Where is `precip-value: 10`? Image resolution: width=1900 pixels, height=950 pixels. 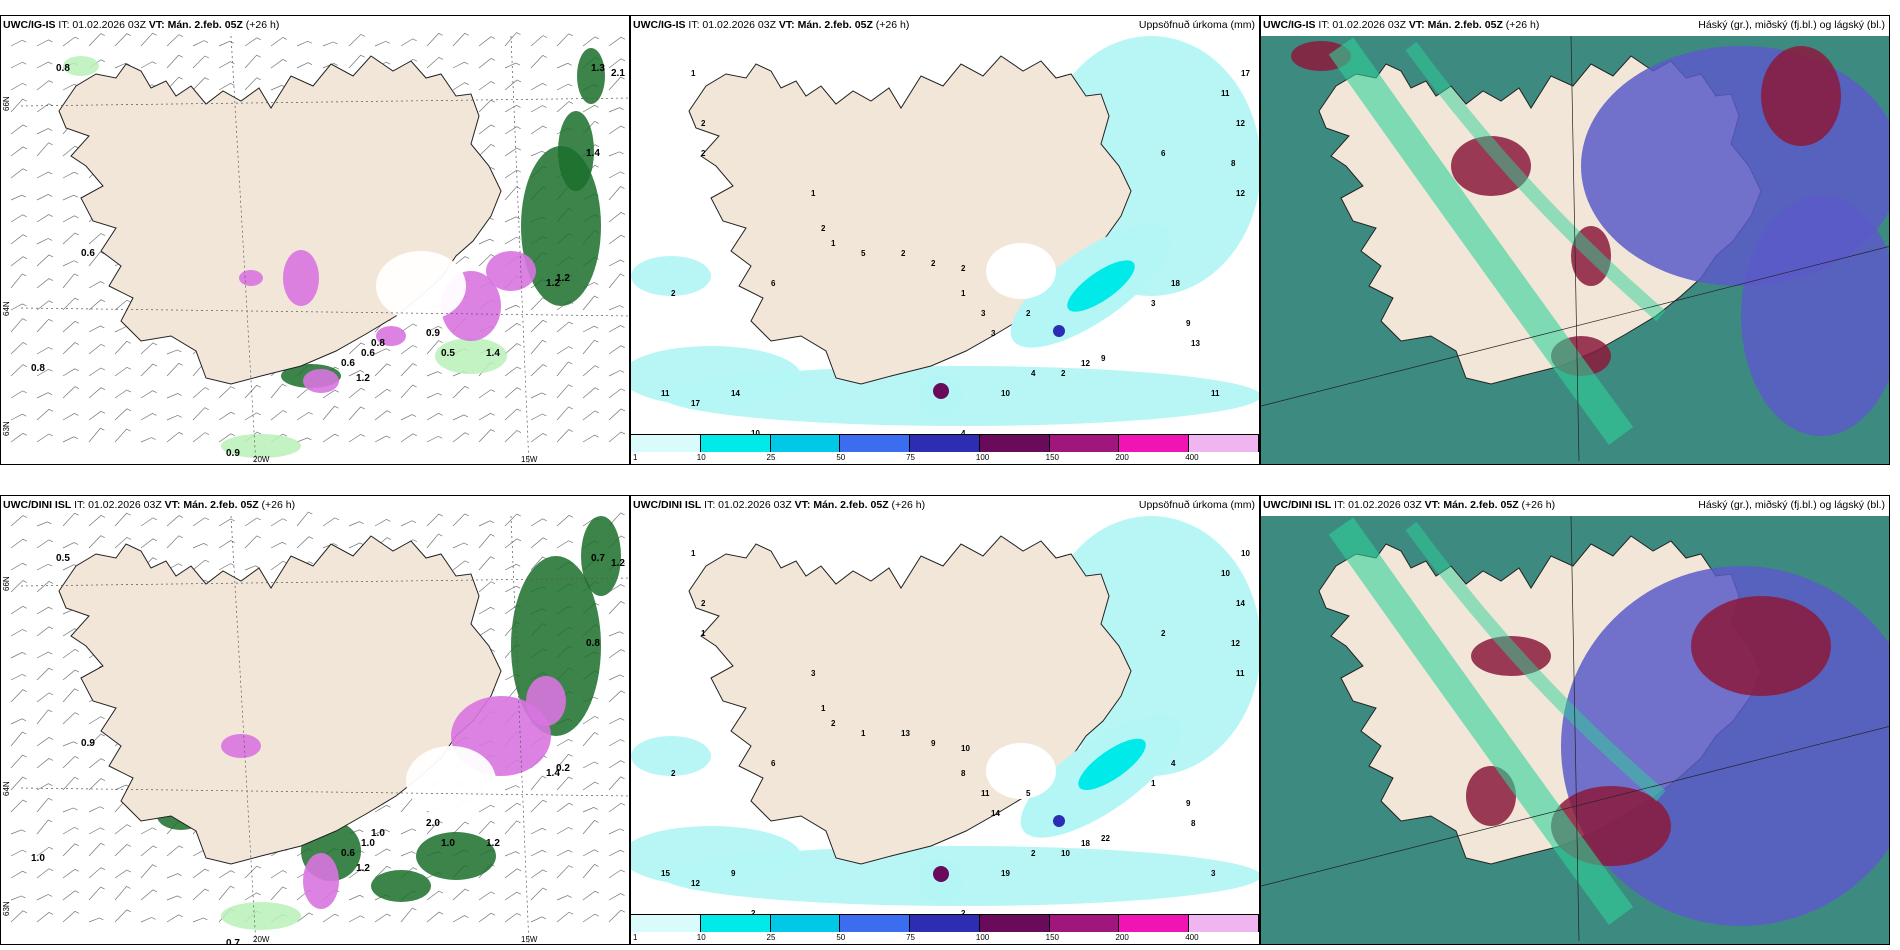
precip-value: 10 is located at coordinates (1065, 853).